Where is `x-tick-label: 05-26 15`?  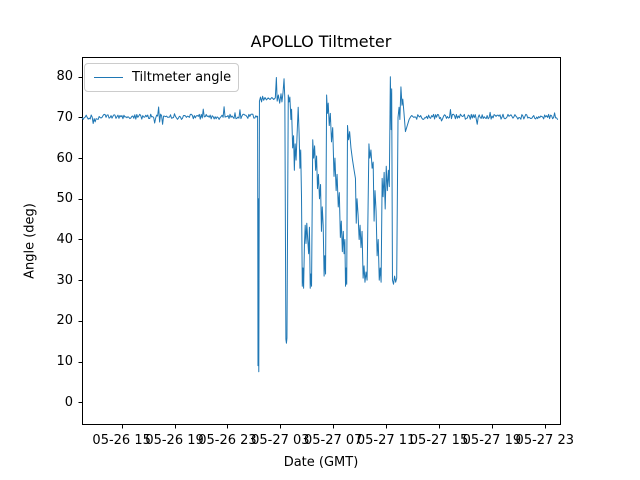 x-tick-label: 05-26 15 is located at coordinates (121, 440).